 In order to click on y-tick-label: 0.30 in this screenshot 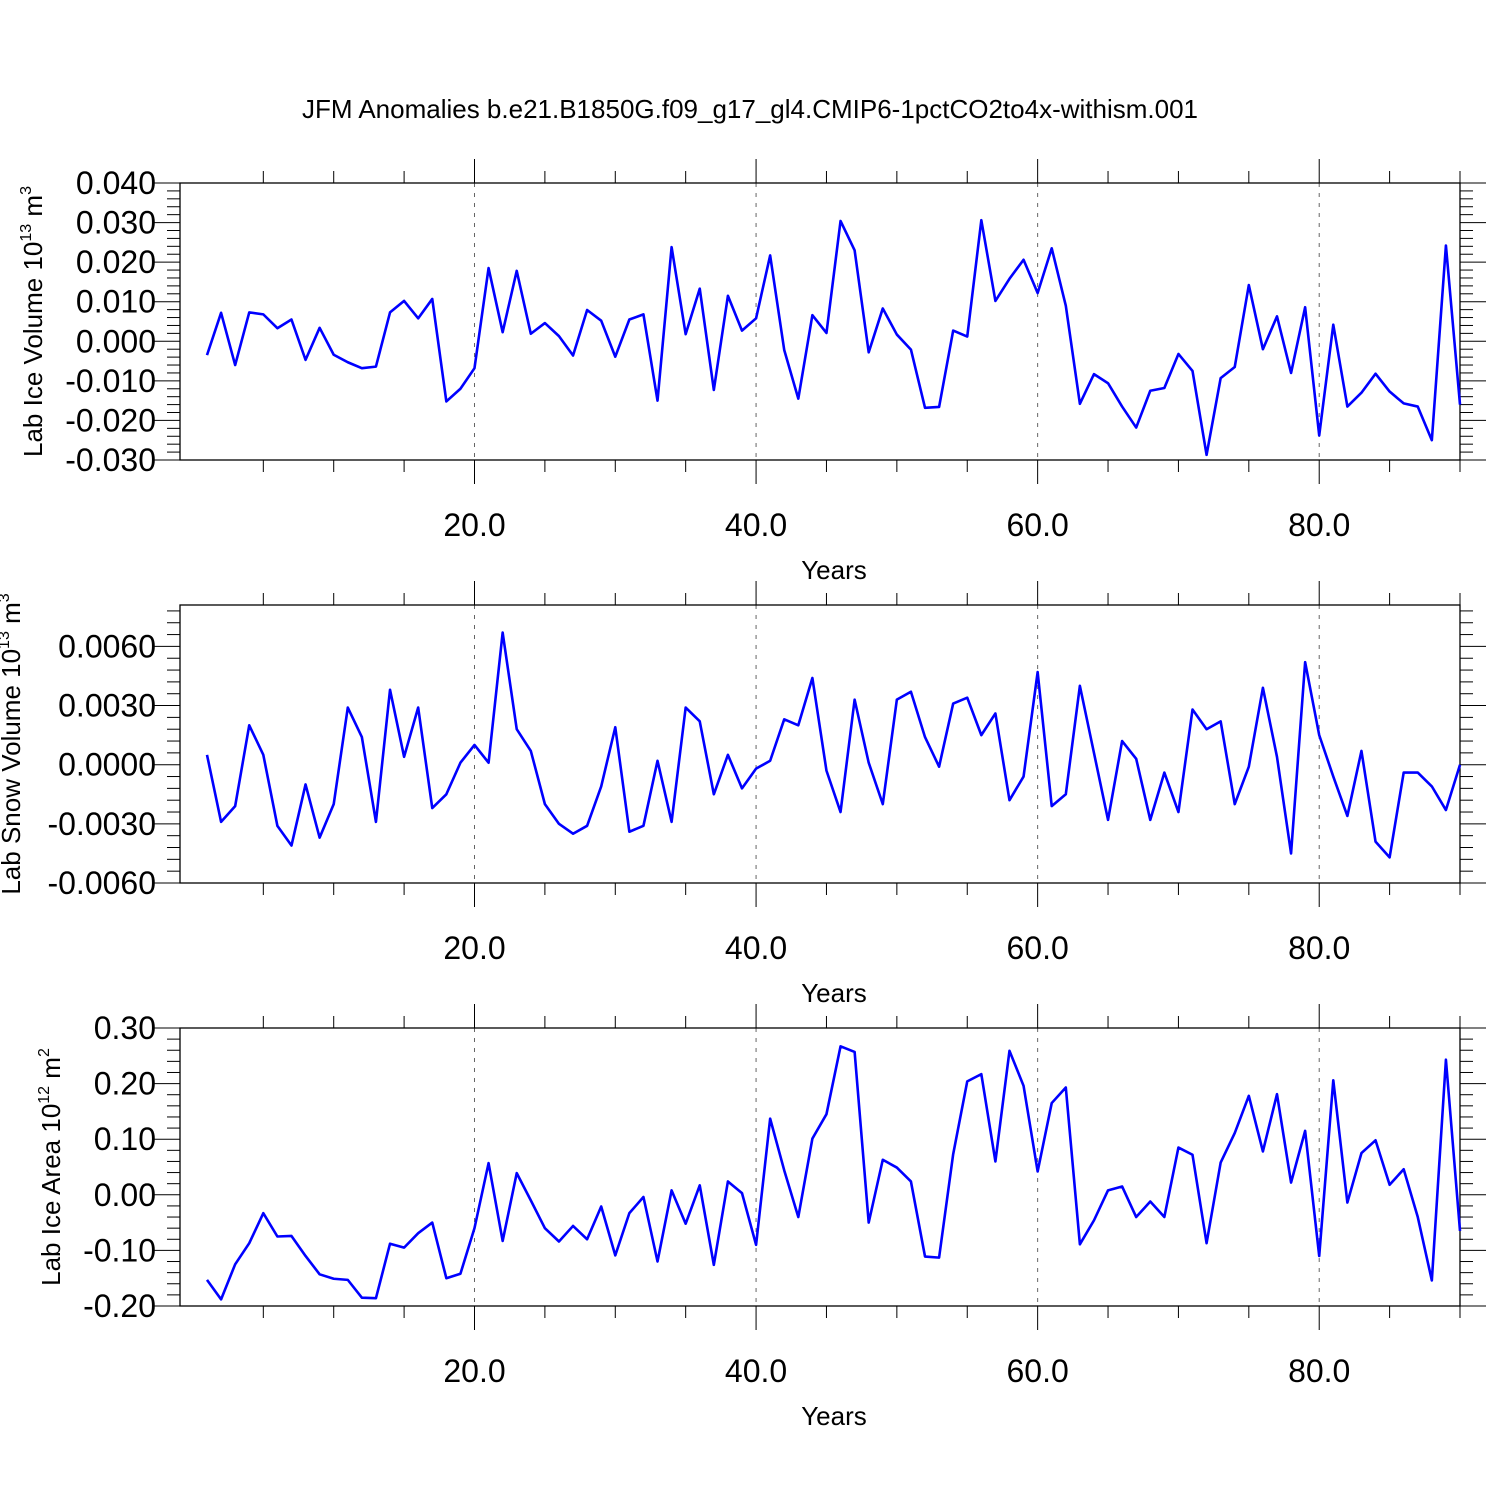, I will do `click(125, 1028)`.